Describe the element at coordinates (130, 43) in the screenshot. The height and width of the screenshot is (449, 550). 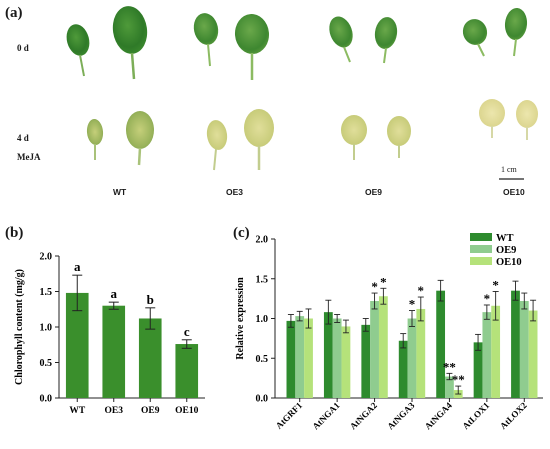
I see `leaf-wt-0d-large` at that location.